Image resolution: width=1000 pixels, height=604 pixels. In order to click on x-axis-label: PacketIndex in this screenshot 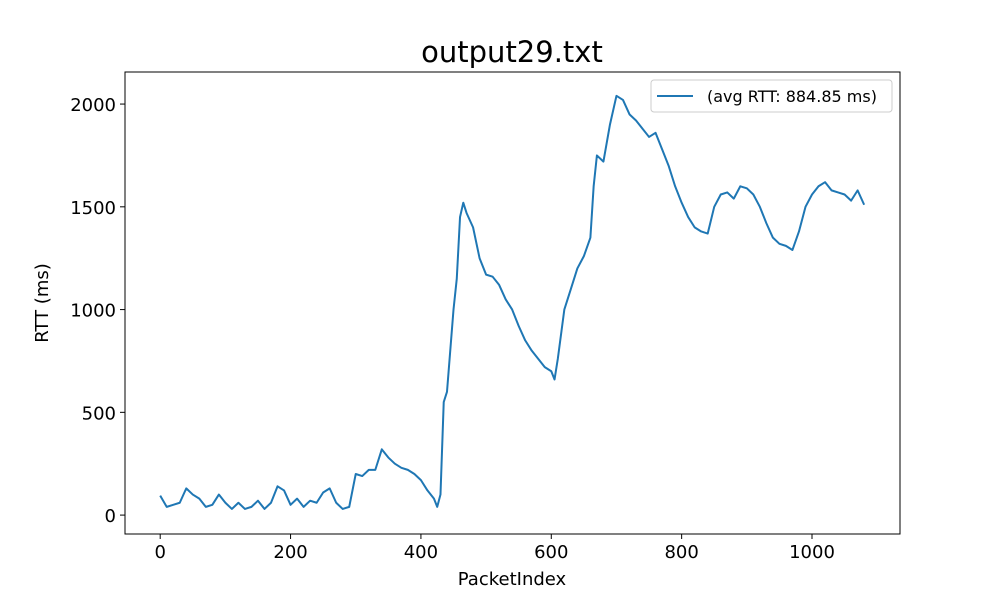, I will do `click(512, 579)`.